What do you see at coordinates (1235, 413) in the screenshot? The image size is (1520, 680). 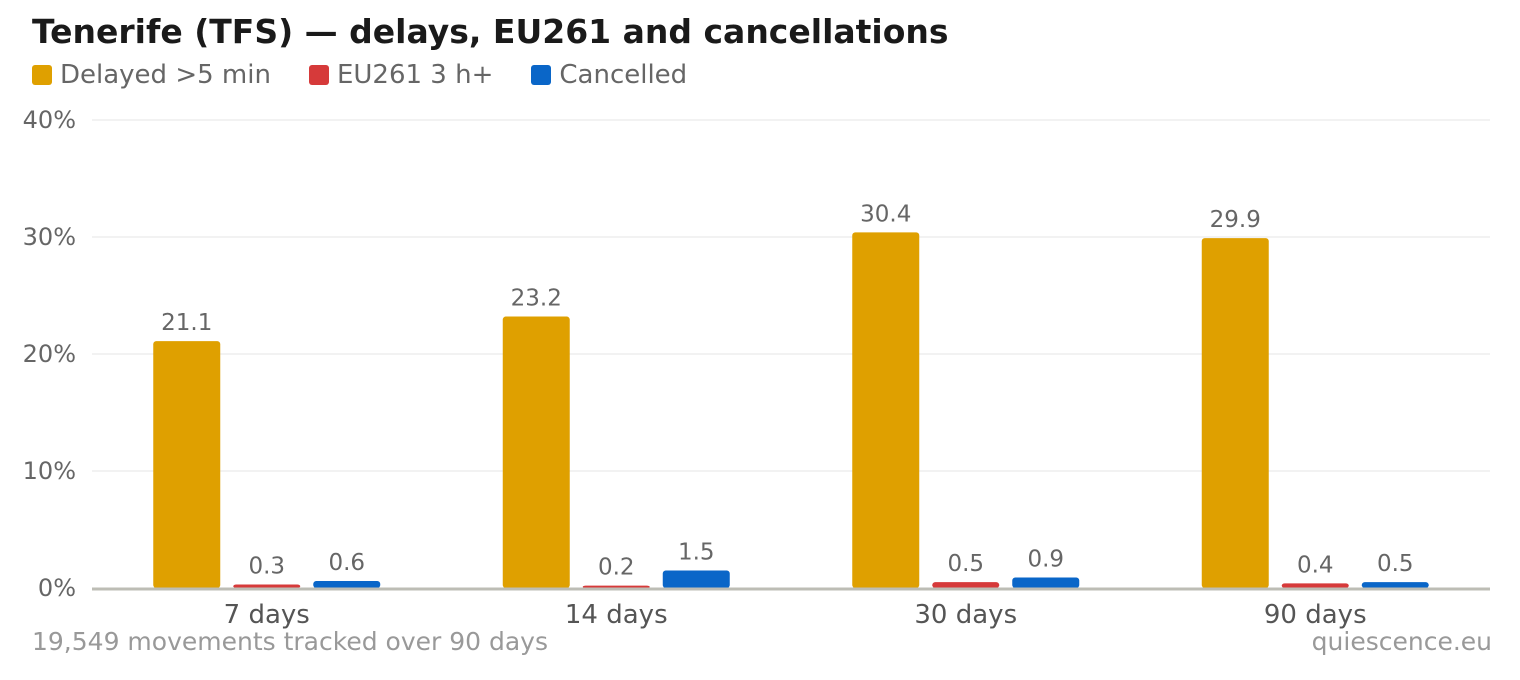 I see `bar-delayed-5-min-90-days` at bounding box center [1235, 413].